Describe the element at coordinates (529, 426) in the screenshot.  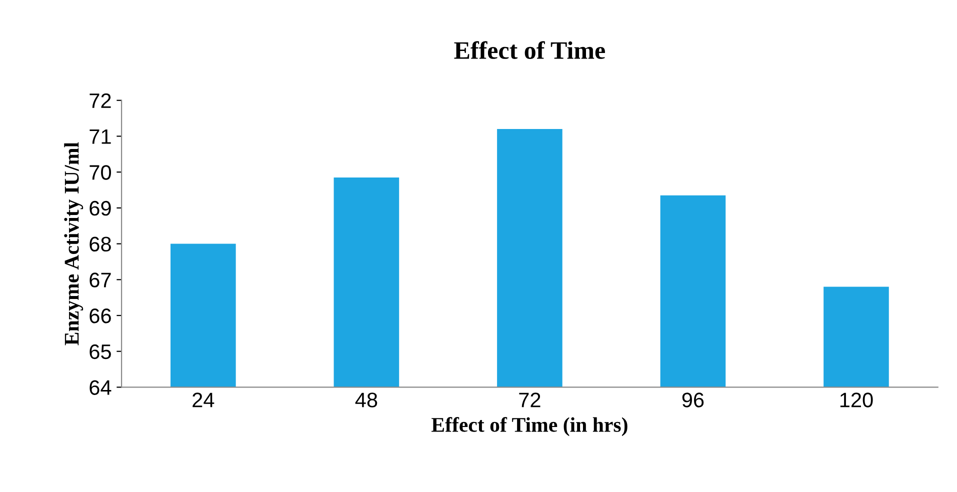
I see `x-axis-title: Effect of Time (in hrs)` at that location.